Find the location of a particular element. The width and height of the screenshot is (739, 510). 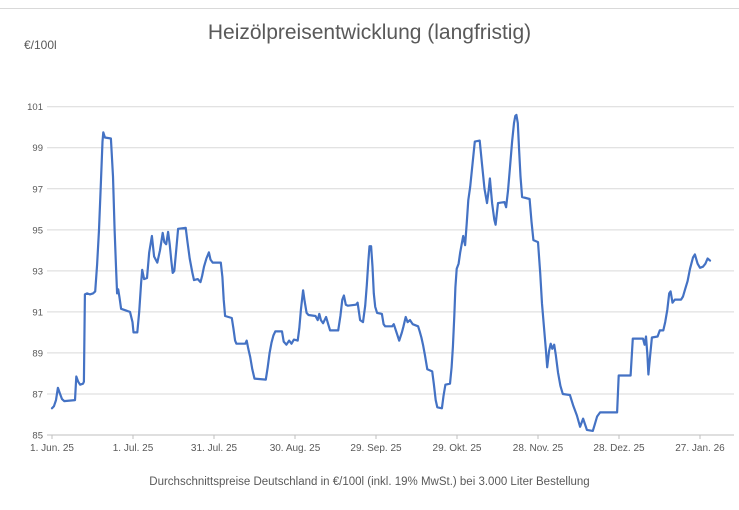

y-axis-tick-label: 93 is located at coordinates (37, 271).